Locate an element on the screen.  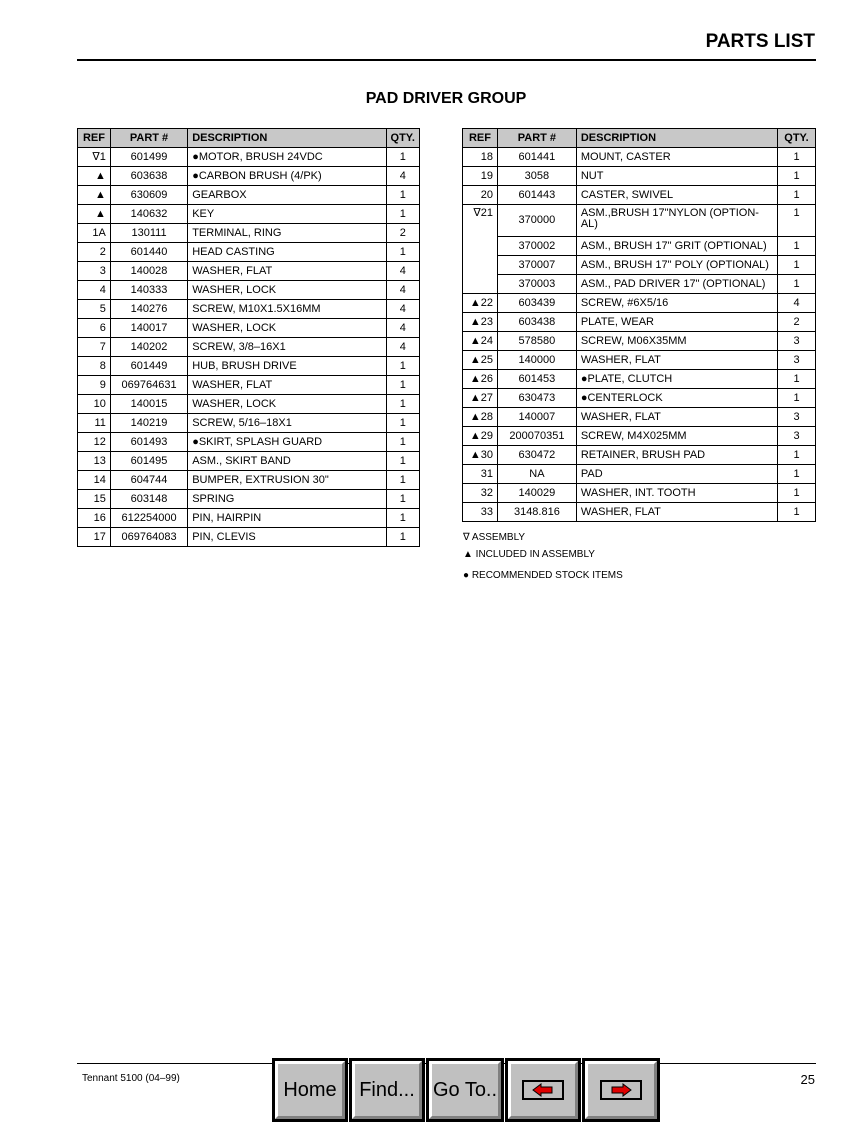
table-row: 11 140219 SCREW, 5/16–18X1 1 is located at coordinates (249, 423).